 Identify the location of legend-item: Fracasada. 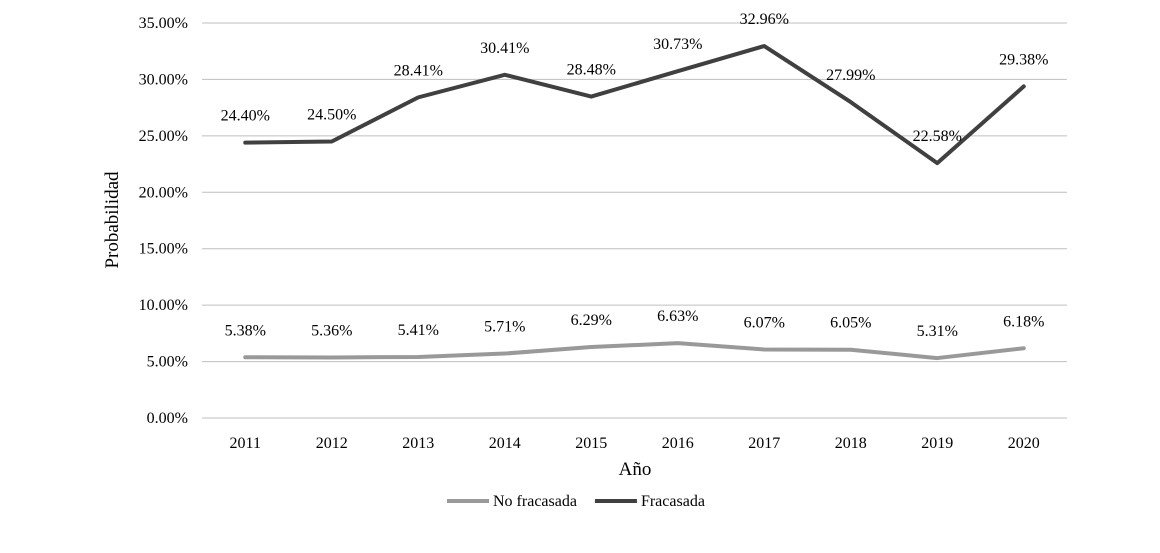
(649, 501).